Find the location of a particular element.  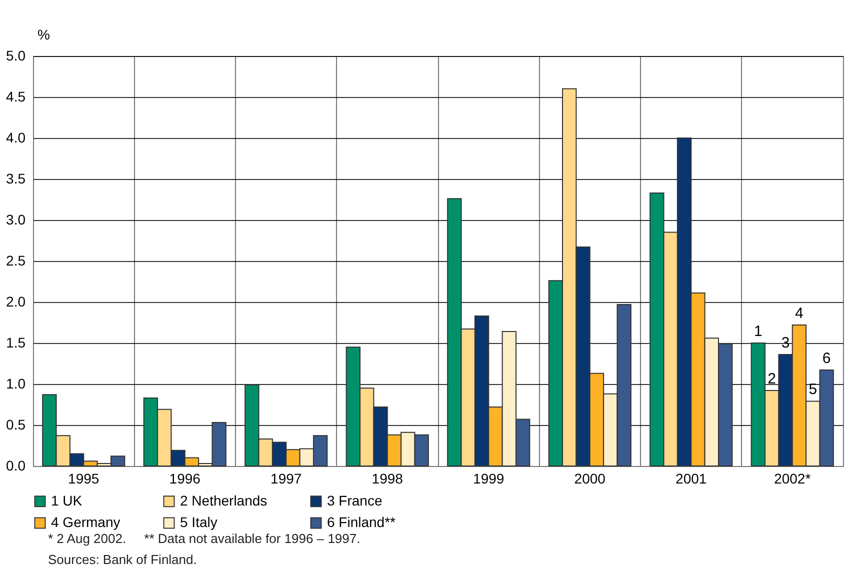

x-tick-label: 1998 is located at coordinates (388, 478).